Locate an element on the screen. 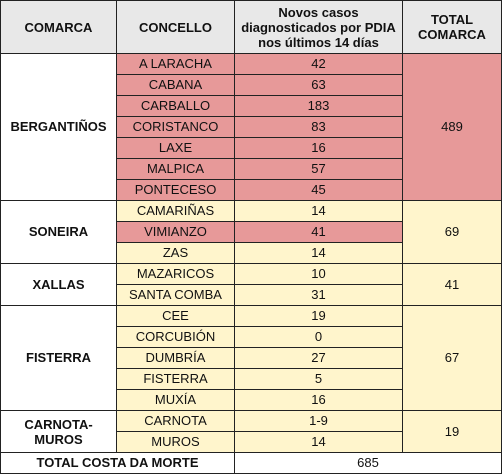  table-row: PONTECESO 45 is located at coordinates (251, 190).